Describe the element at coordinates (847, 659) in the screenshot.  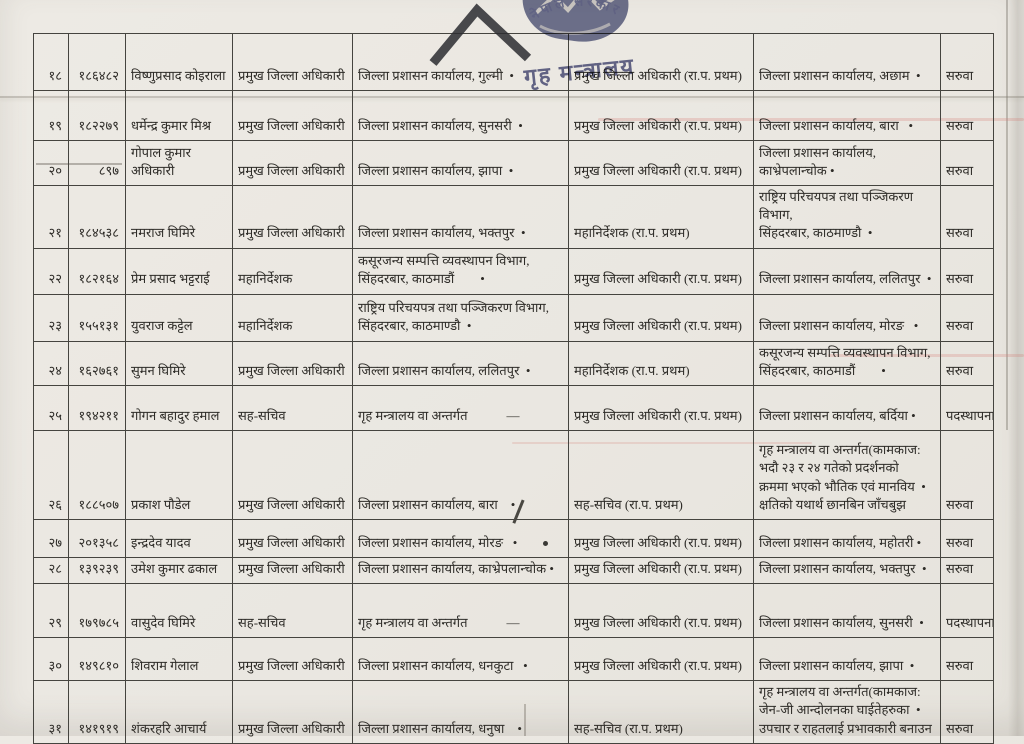
I see `cell-new-office: जिल्ला प्रशासन कार्यालय, झापा •` at that location.